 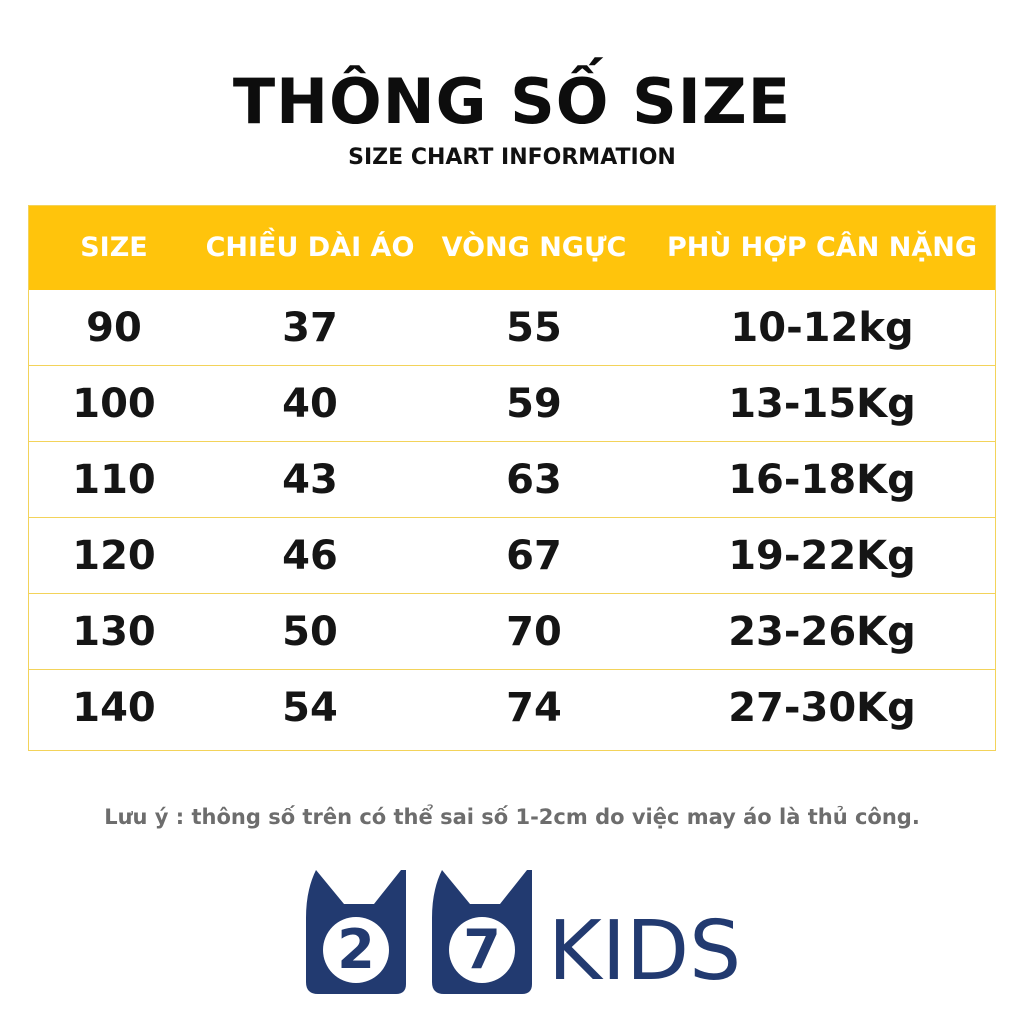 What do you see at coordinates (114, 556) in the screenshot?
I see `cell-size: 120` at bounding box center [114, 556].